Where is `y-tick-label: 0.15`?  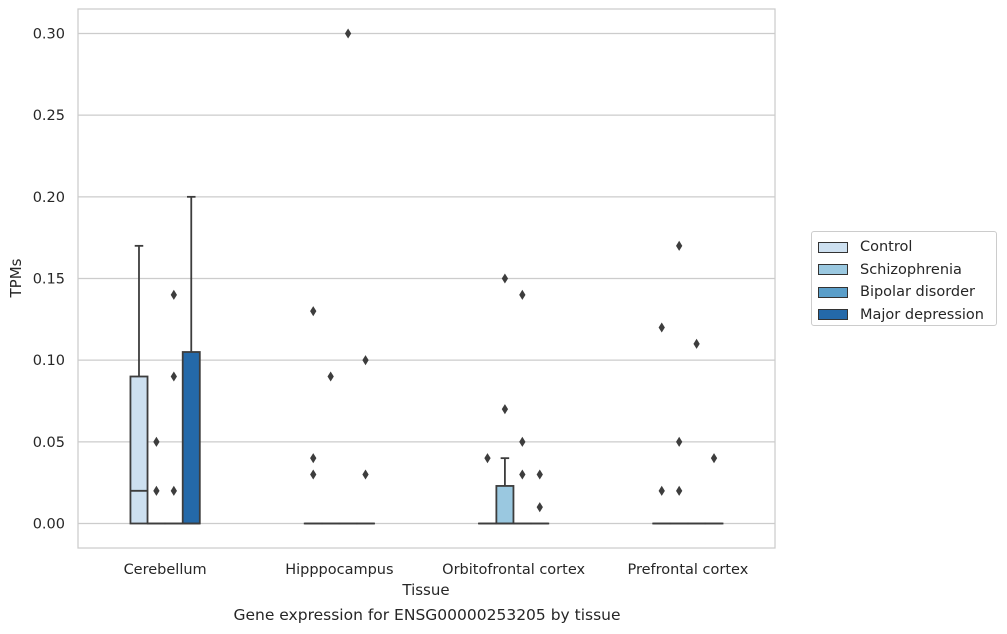 y-tick-label: 0.15 is located at coordinates (49, 280).